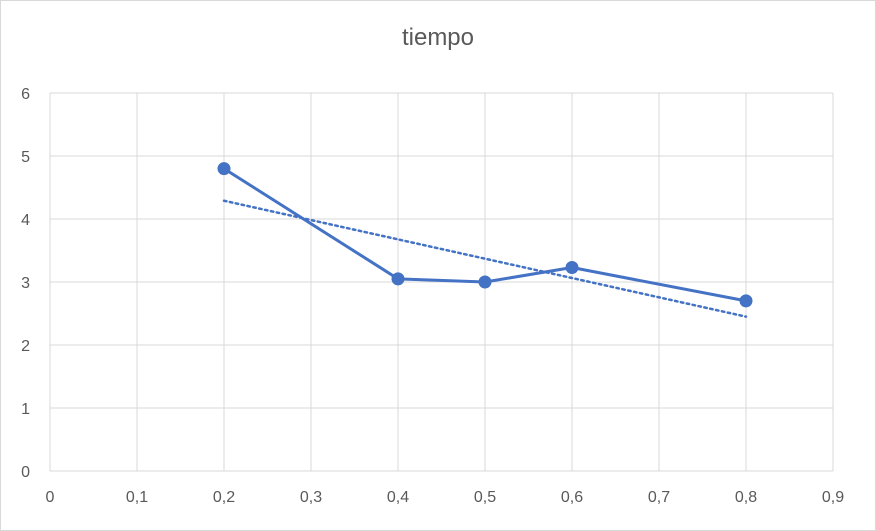 This screenshot has width=876, height=531. I want to click on trendline-layer, so click(485, 258).